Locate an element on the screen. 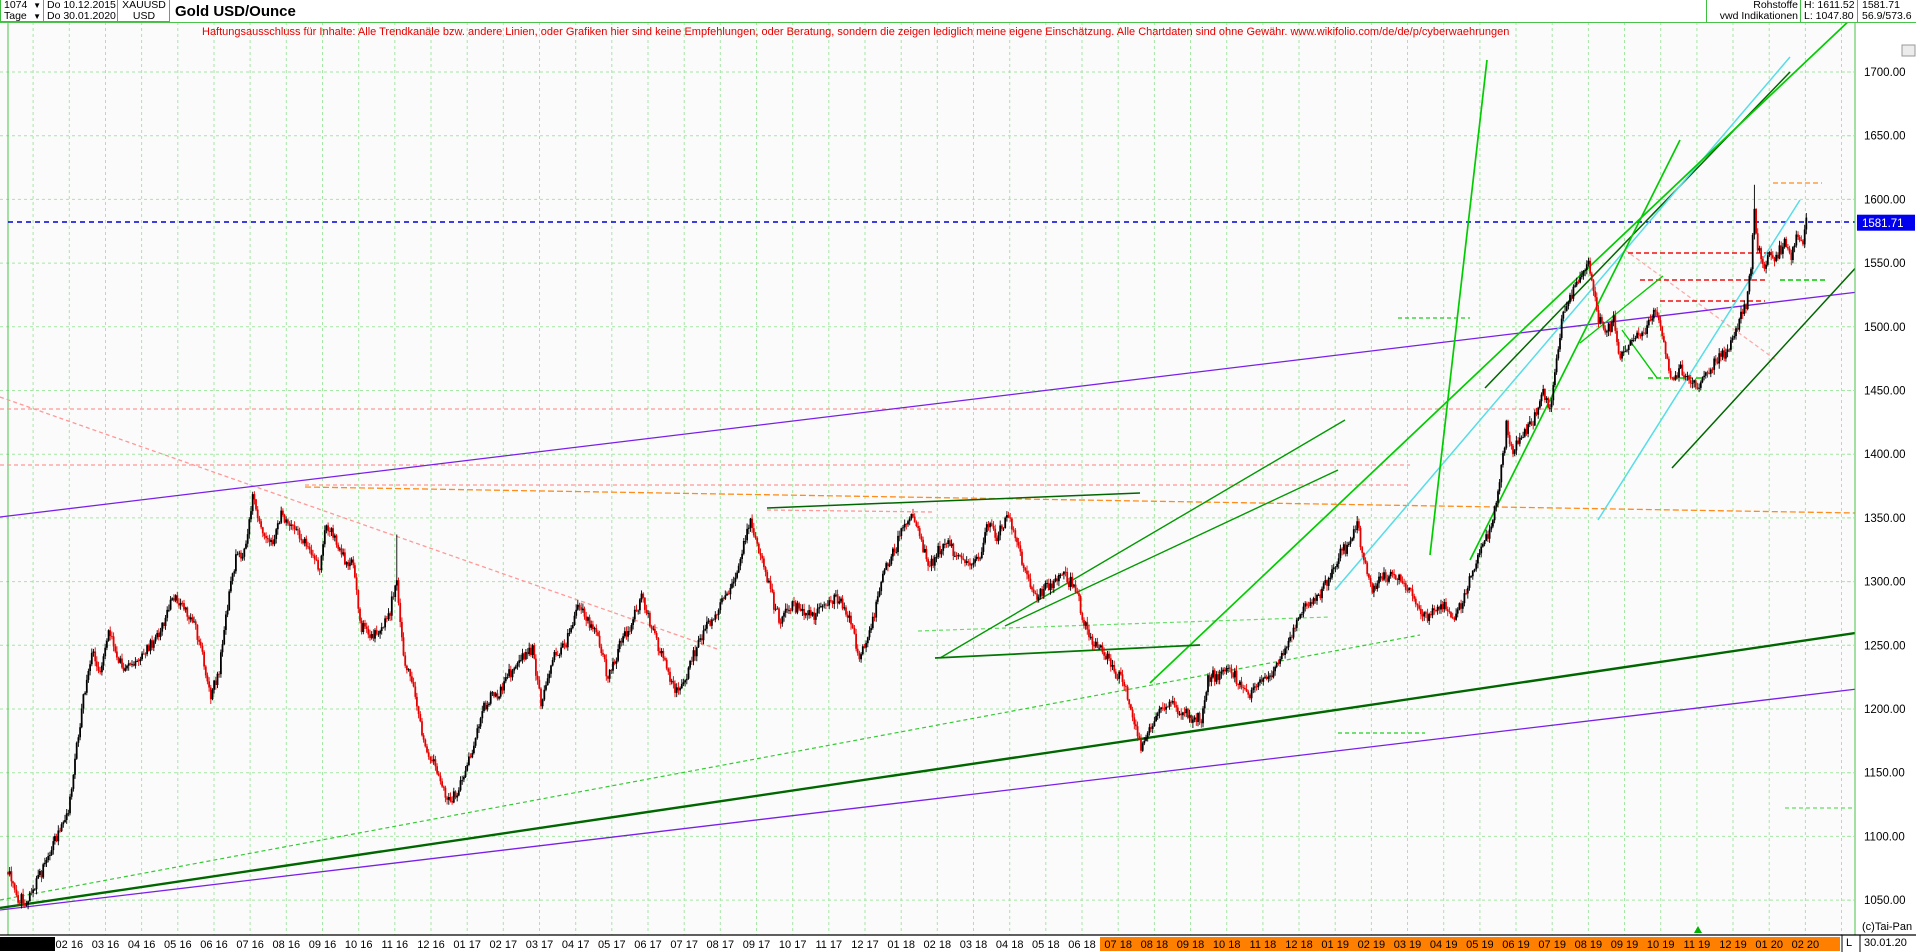  month-axis-label: 05 18 is located at coordinates (1046, 945).